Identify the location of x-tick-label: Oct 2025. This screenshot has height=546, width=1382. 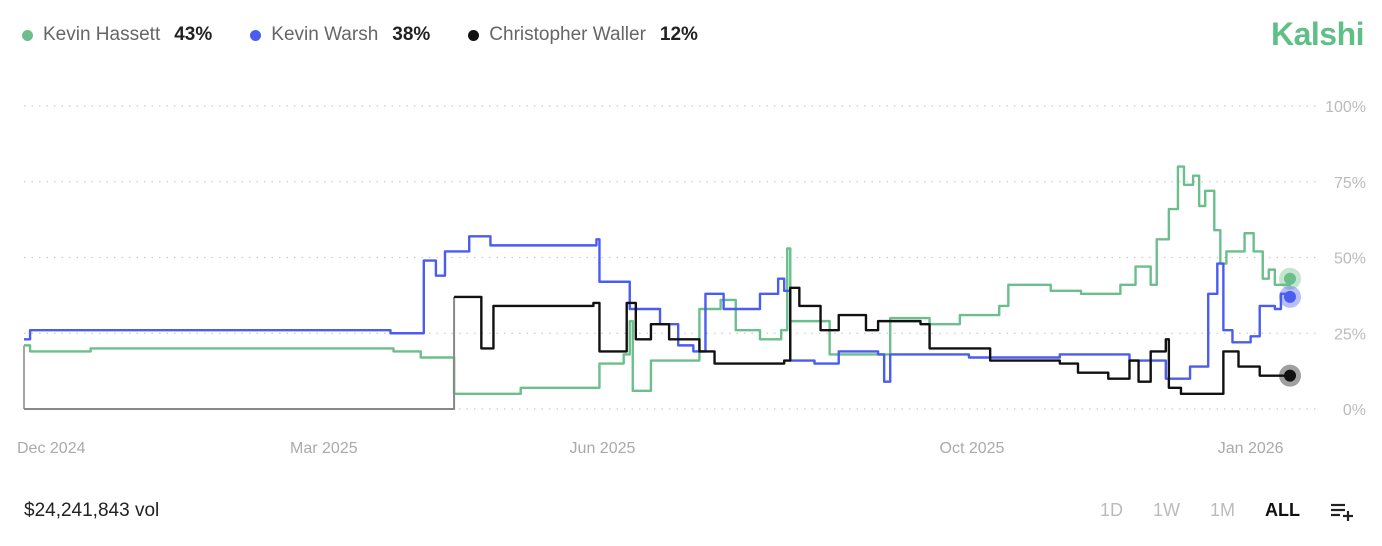
(972, 448).